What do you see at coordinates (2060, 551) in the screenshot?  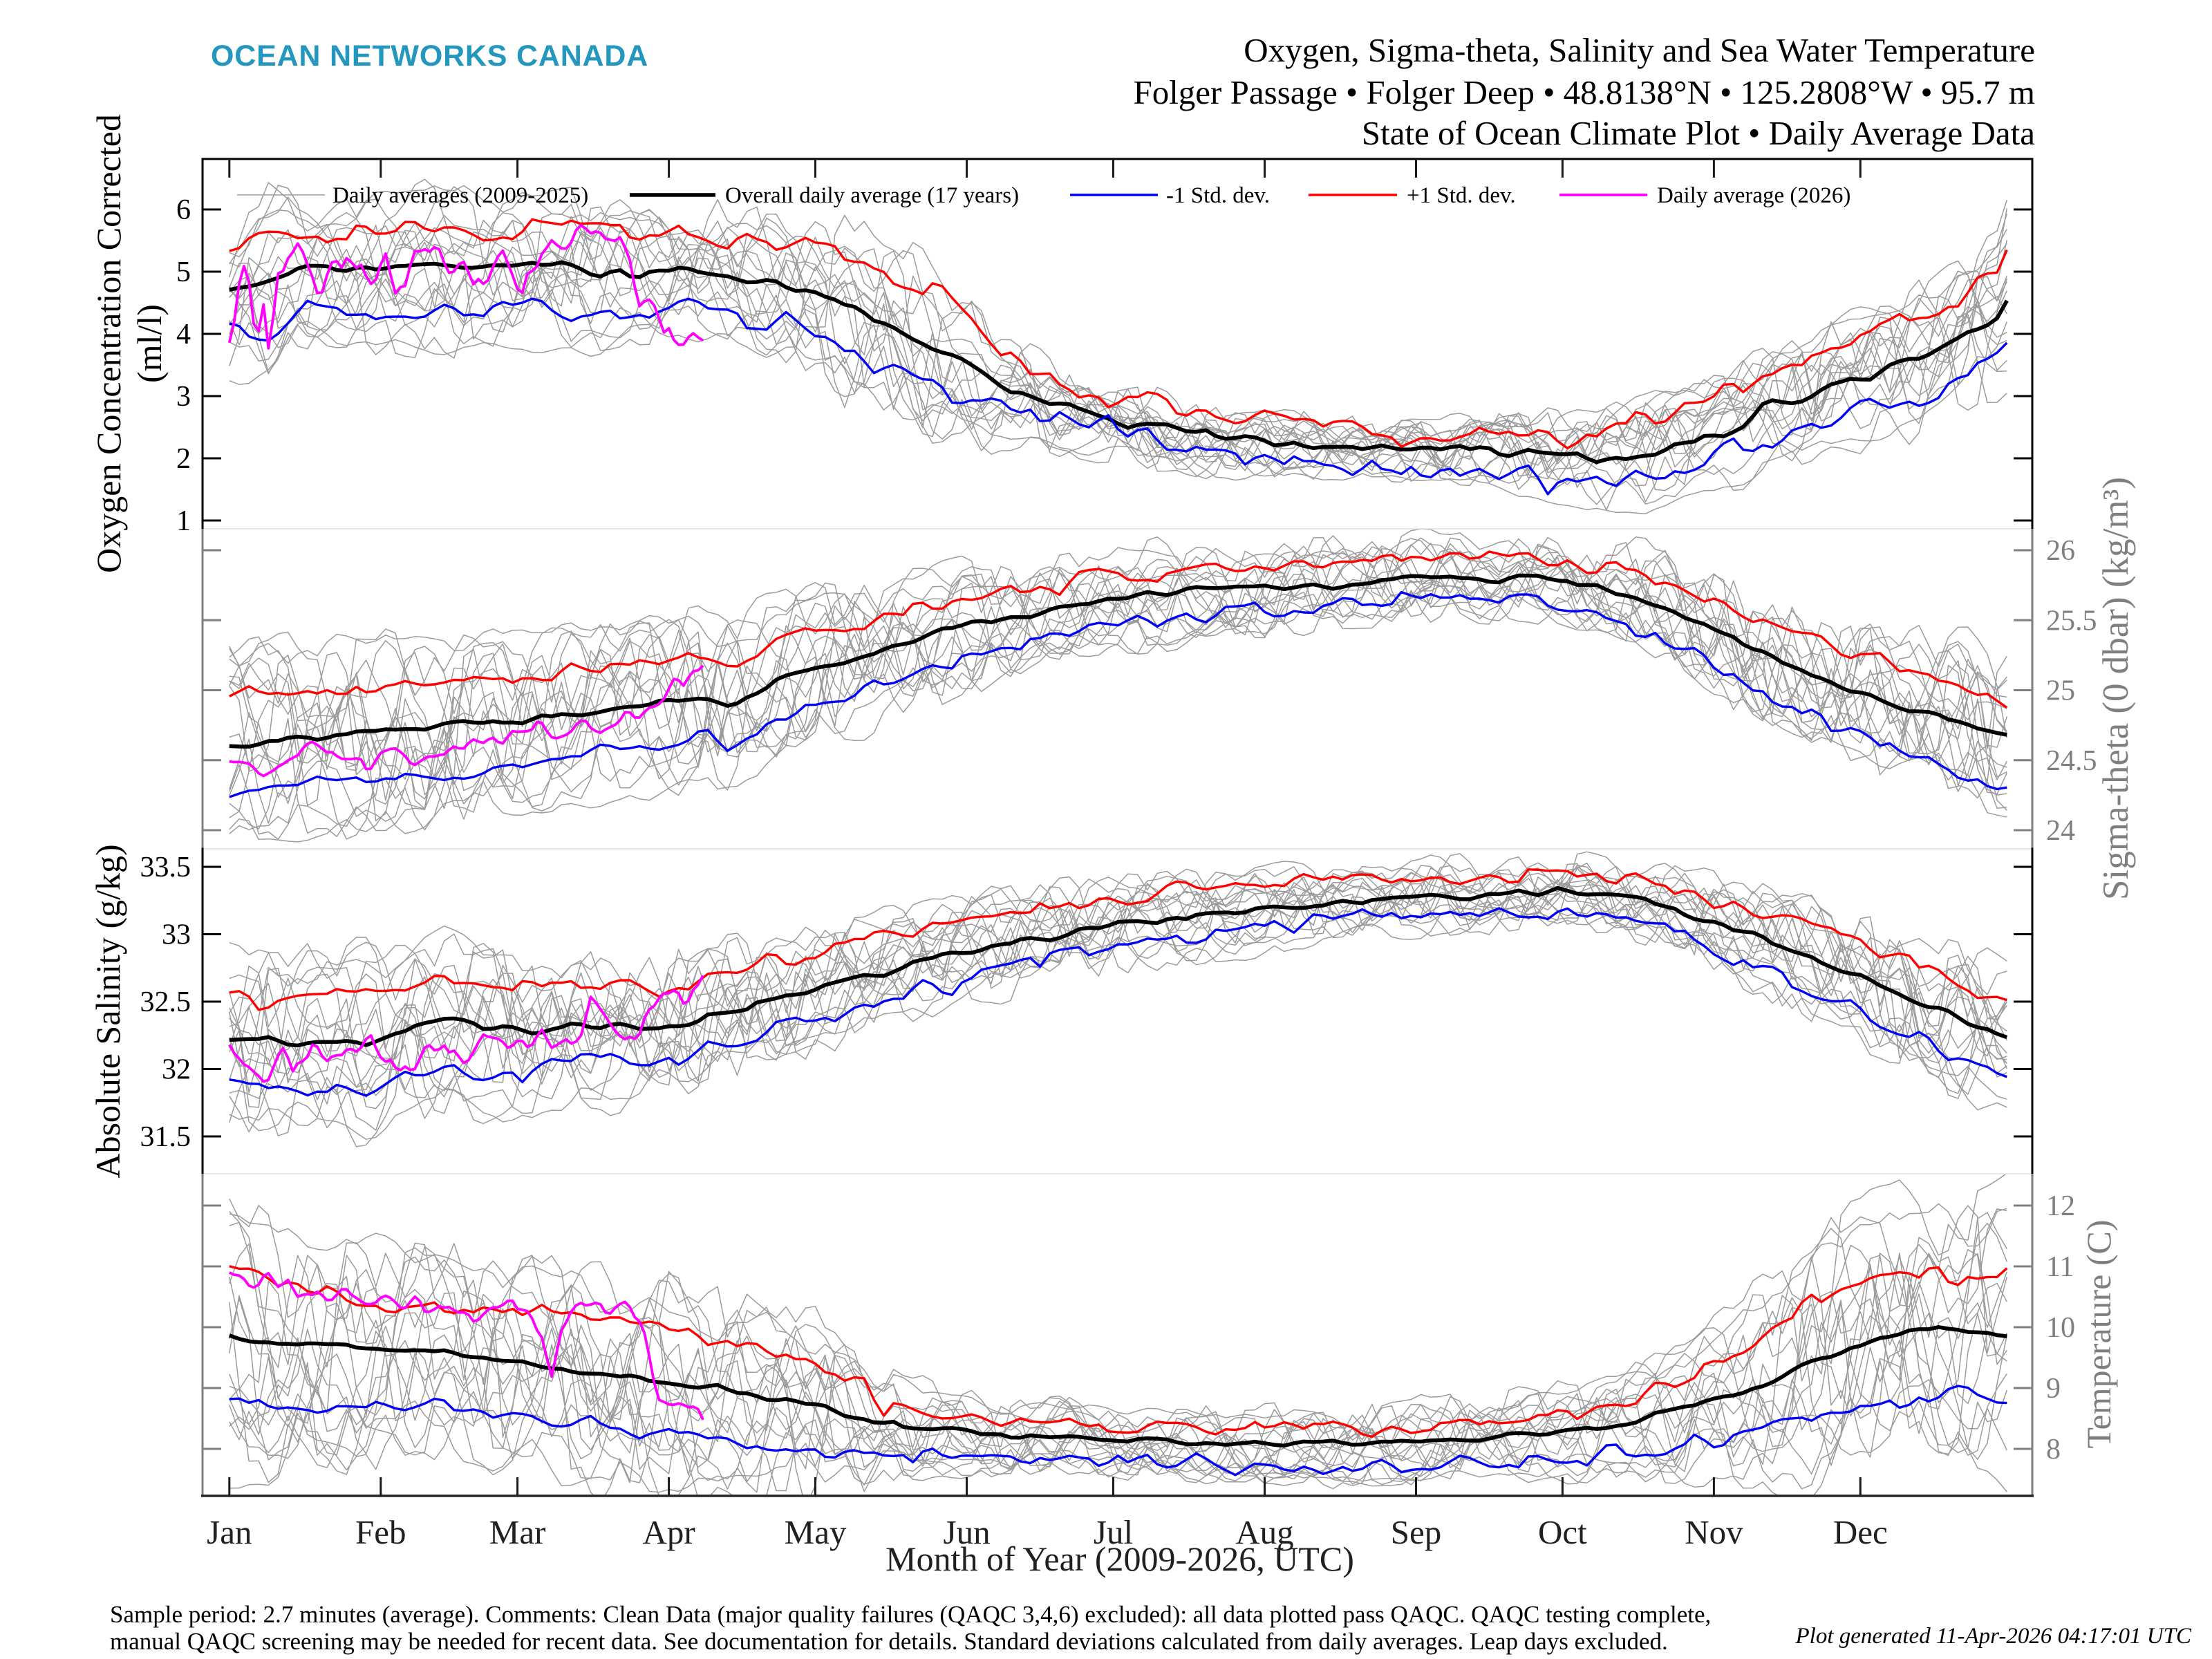 I see `svg-text: 26` at bounding box center [2060, 551].